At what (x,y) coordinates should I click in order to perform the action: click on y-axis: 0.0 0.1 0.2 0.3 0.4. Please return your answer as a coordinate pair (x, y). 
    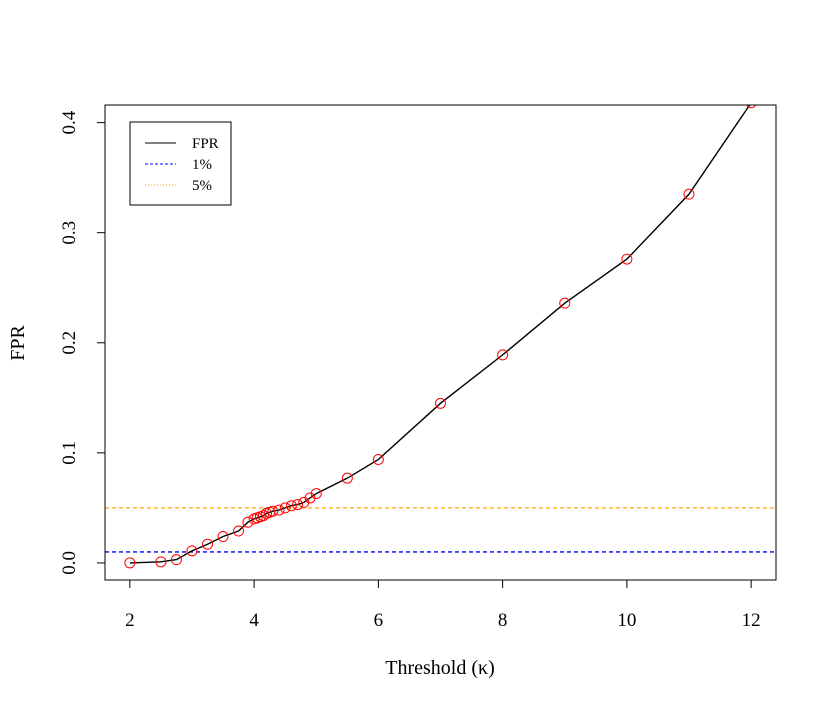
    Looking at the image, I should click on (82, 342).